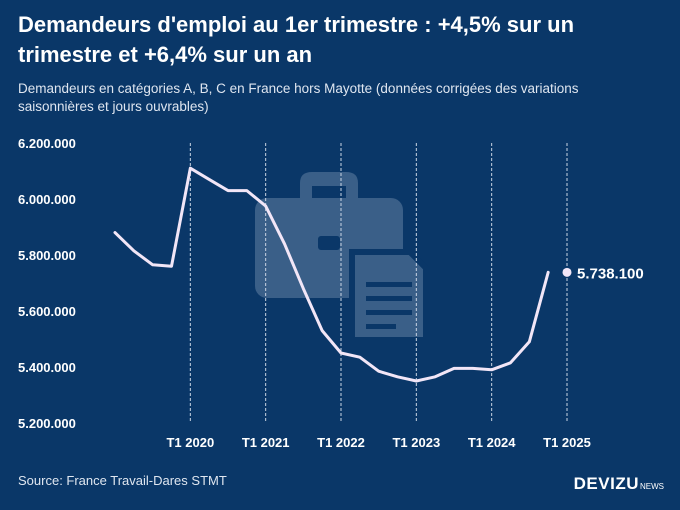 This screenshot has height=510, width=680. Describe the element at coordinates (47, 423) in the screenshot. I see `y-tick-label: 5.200.000` at that location.